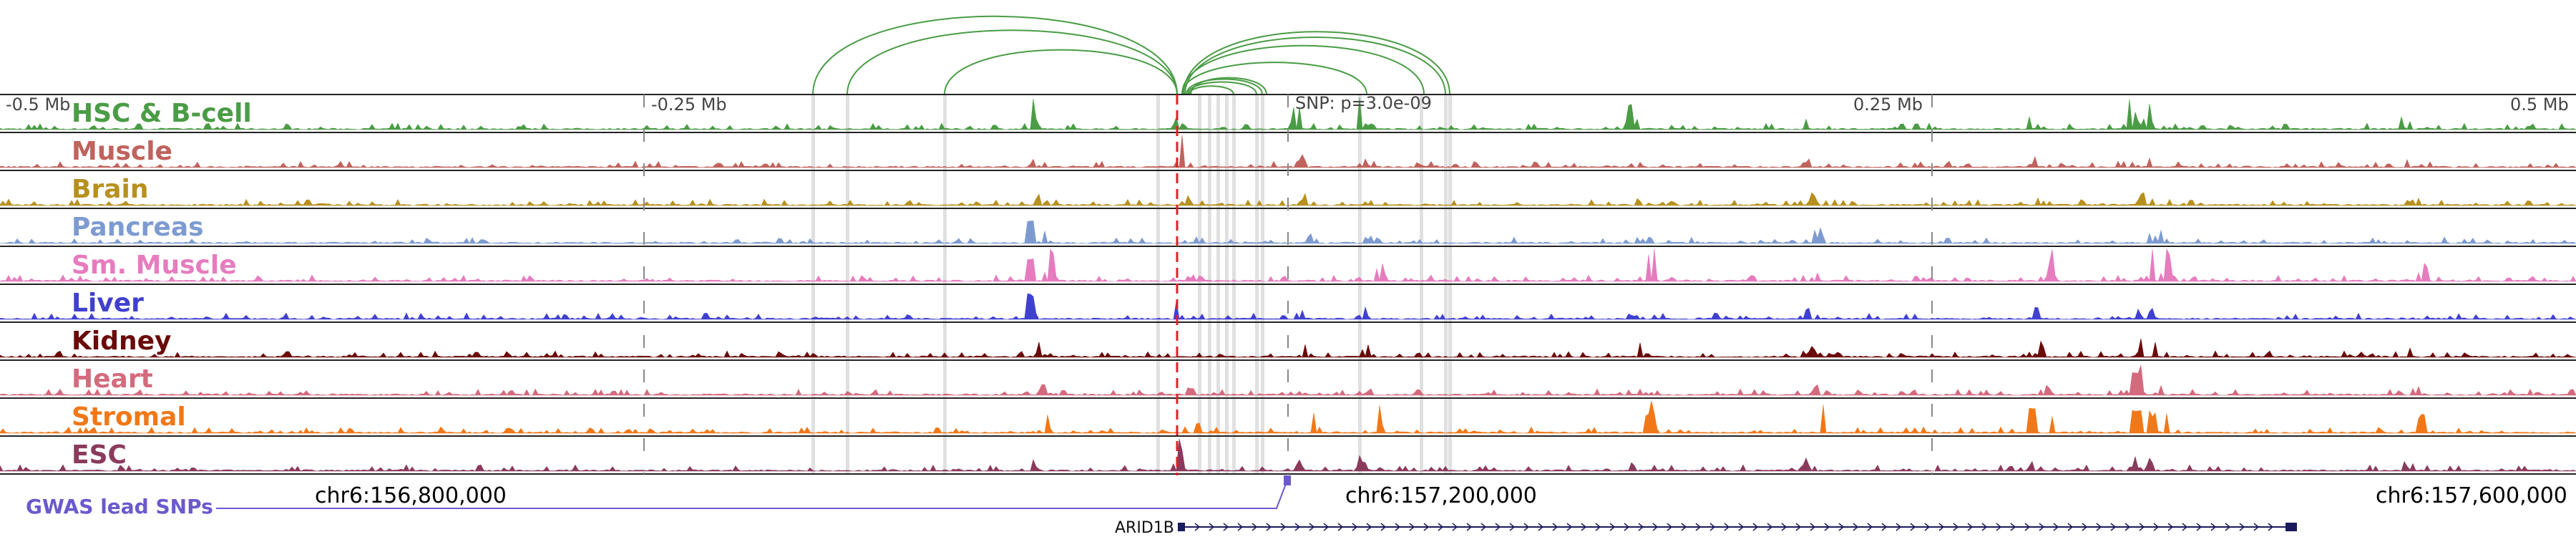  I want to click on distance-label-plus-half-mb: 0.5 Mb, so click(2539, 105).